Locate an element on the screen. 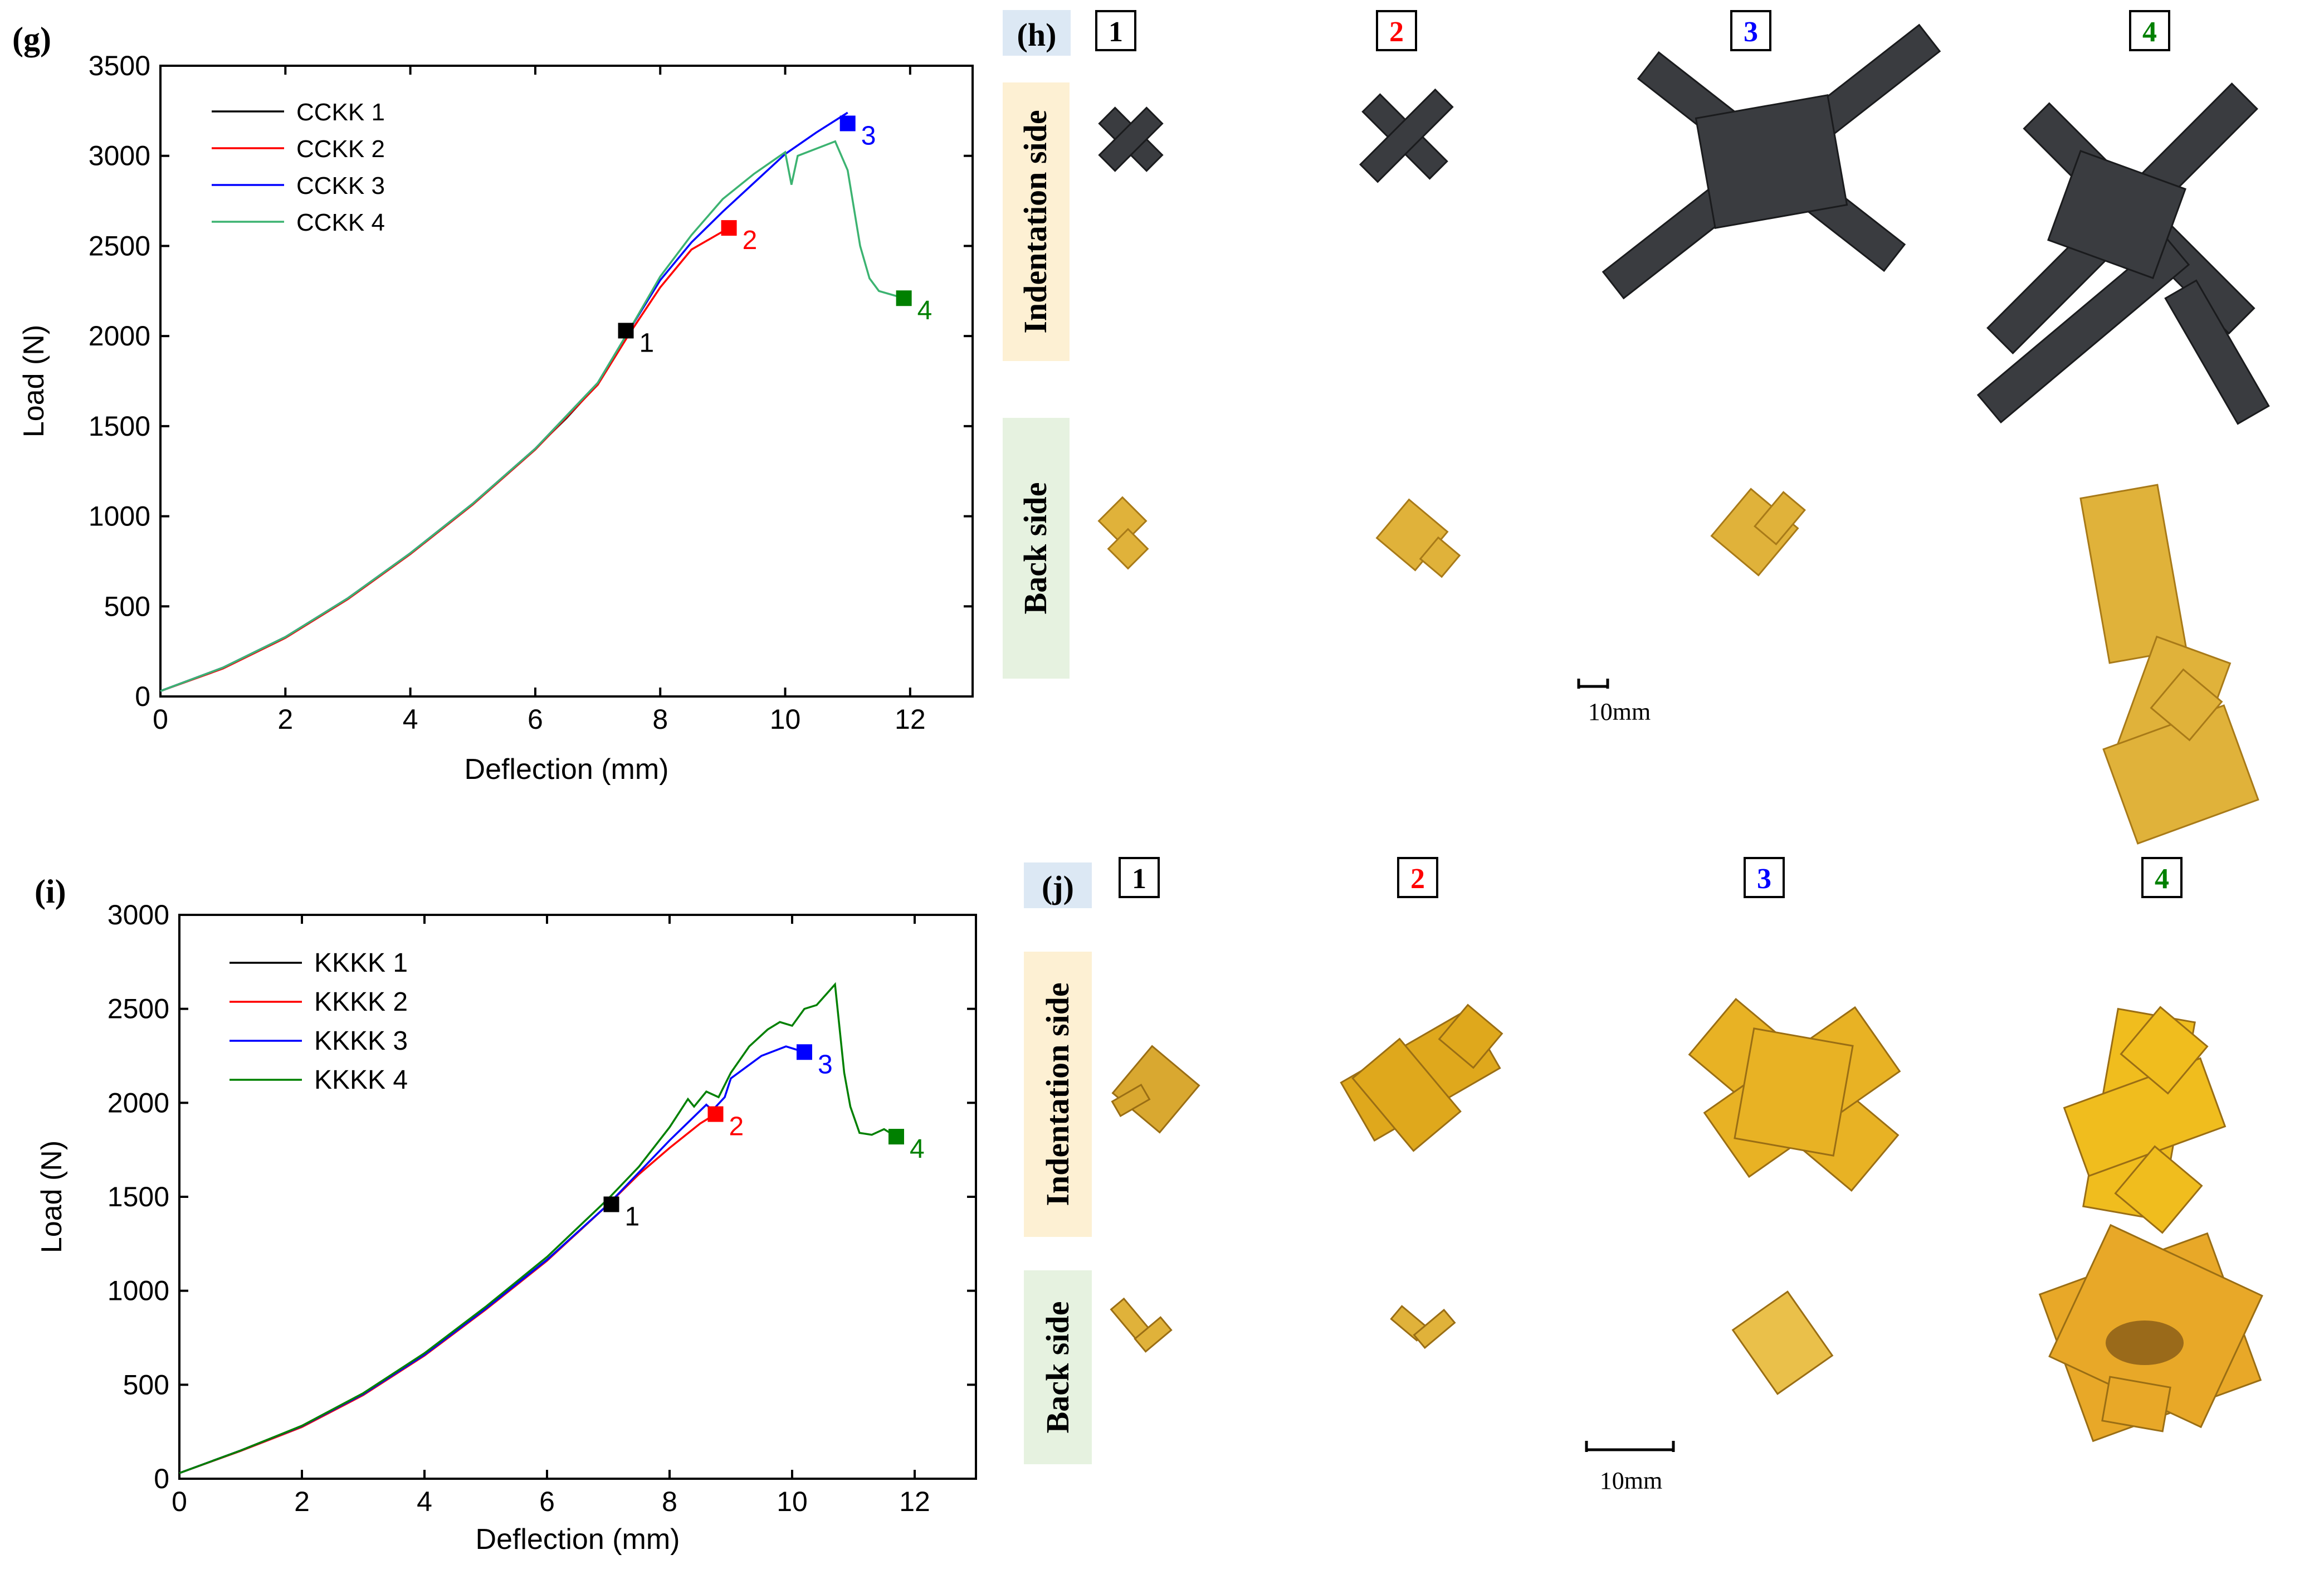 The height and width of the screenshot is (1574, 2324). panel-label-band-j is located at coordinates (1058, 885).